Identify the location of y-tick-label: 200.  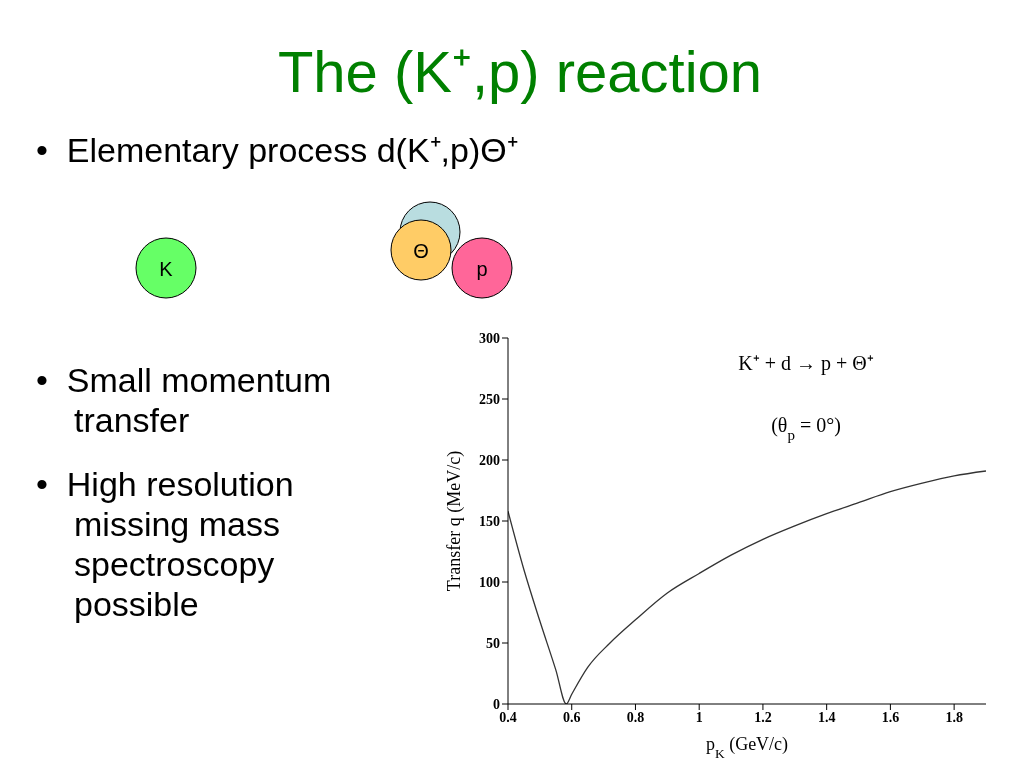
(489, 460).